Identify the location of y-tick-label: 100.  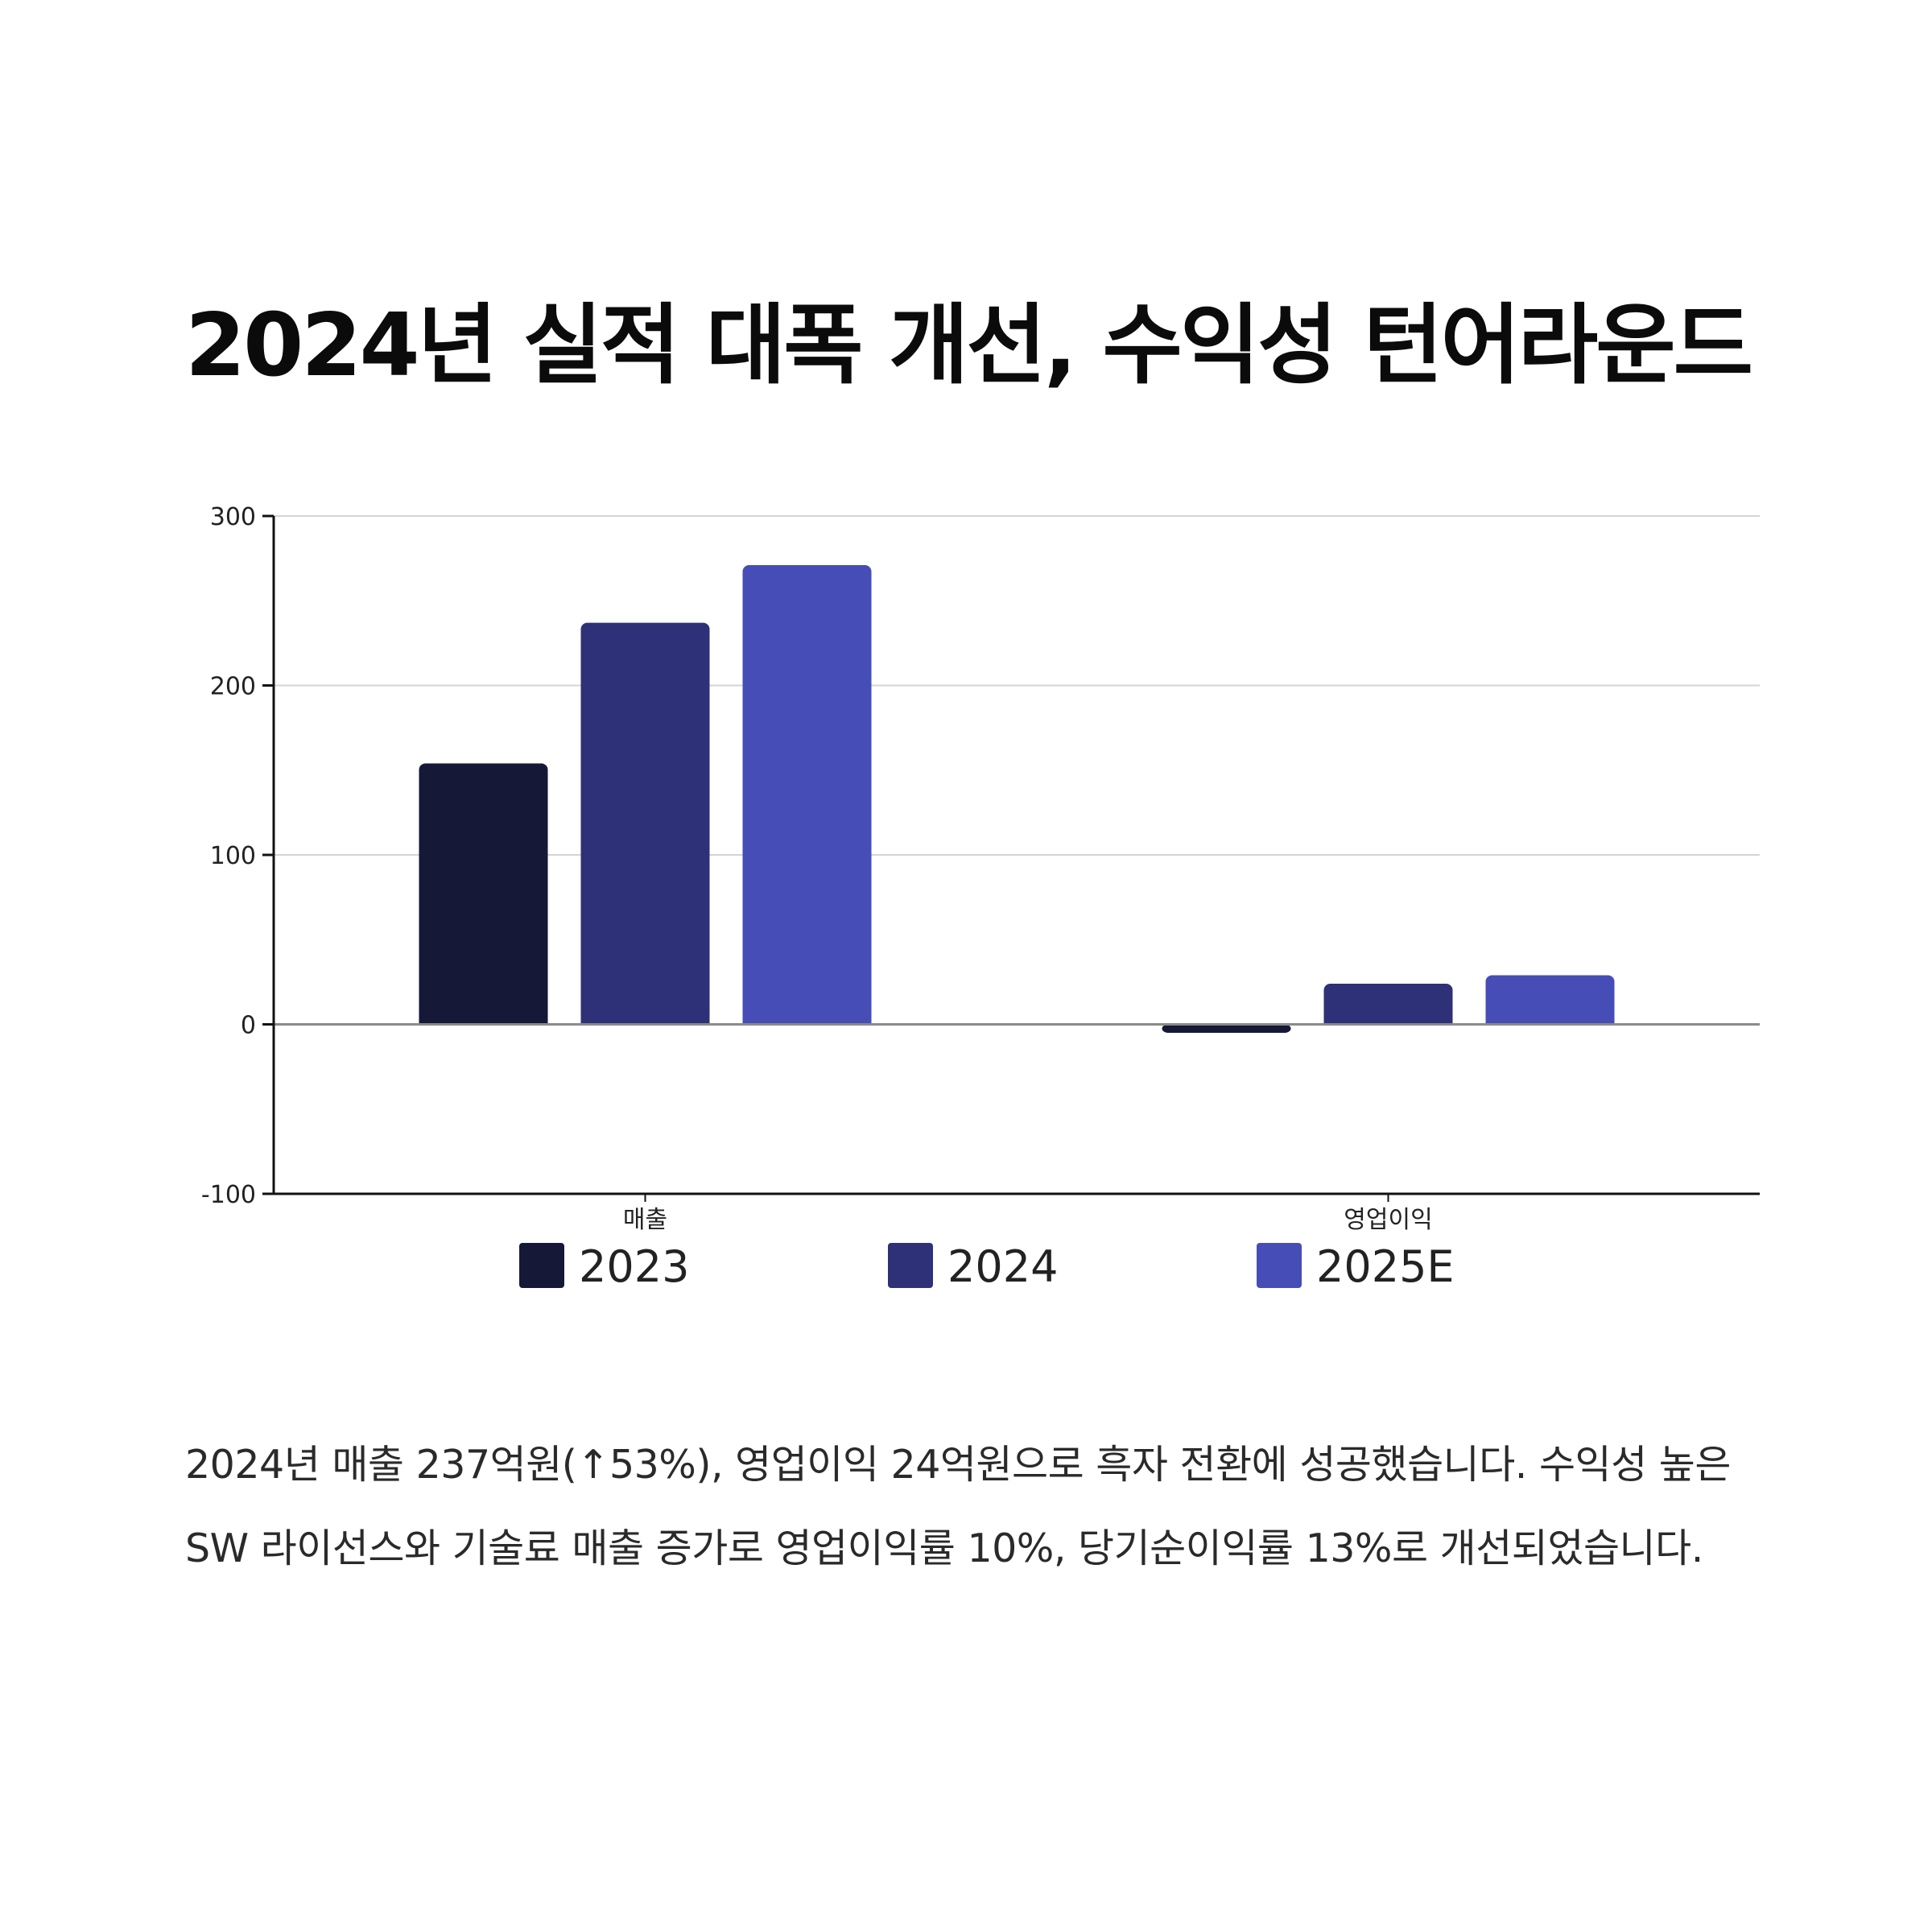
(233, 856).